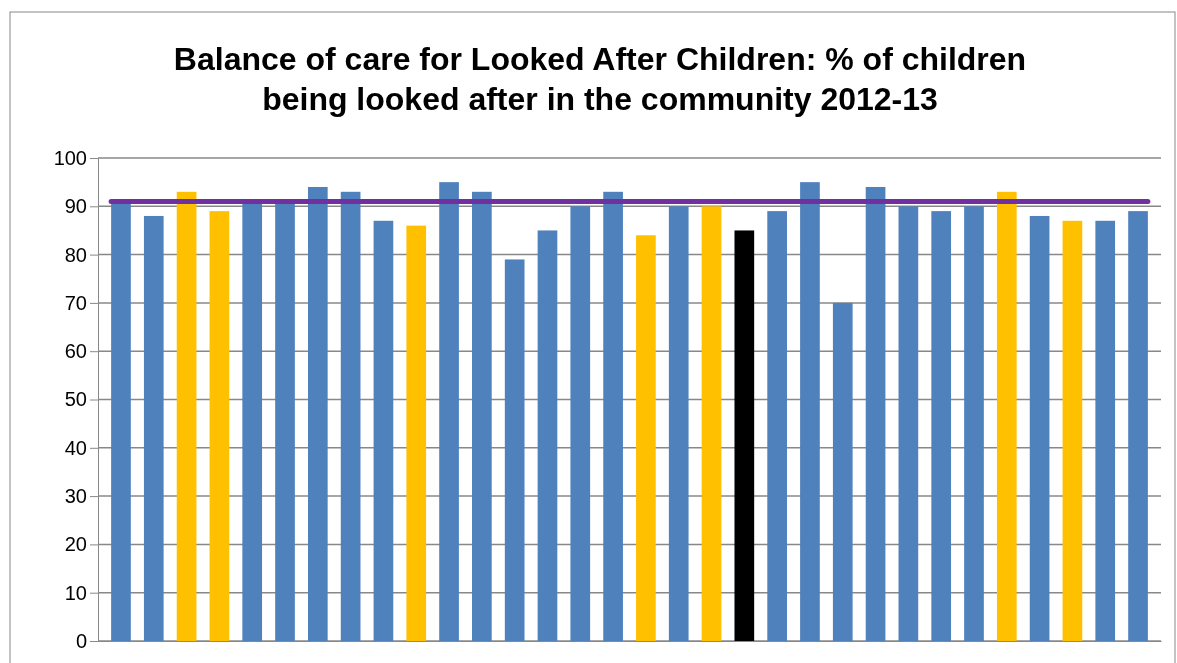 This screenshot has width=1177, height=663. What do you see at coordinates (75, 544) in the screenshot?
I see `y-tick-label: 20` at bounding box center [75, 544].